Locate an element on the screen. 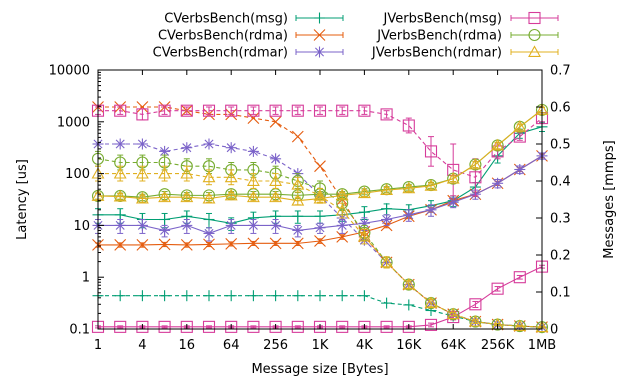 The image size is (629, 381). y-tick-label: 10 is located at coordinates (81, 226).